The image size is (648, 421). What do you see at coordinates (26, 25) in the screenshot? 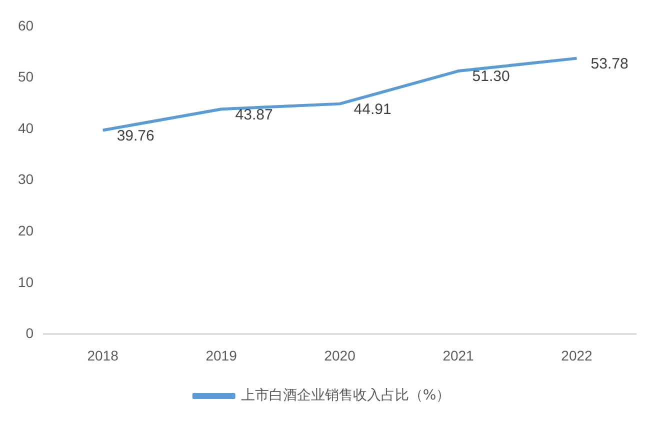
I see `y-tick-label: 60` at bounding box center [26, 25].